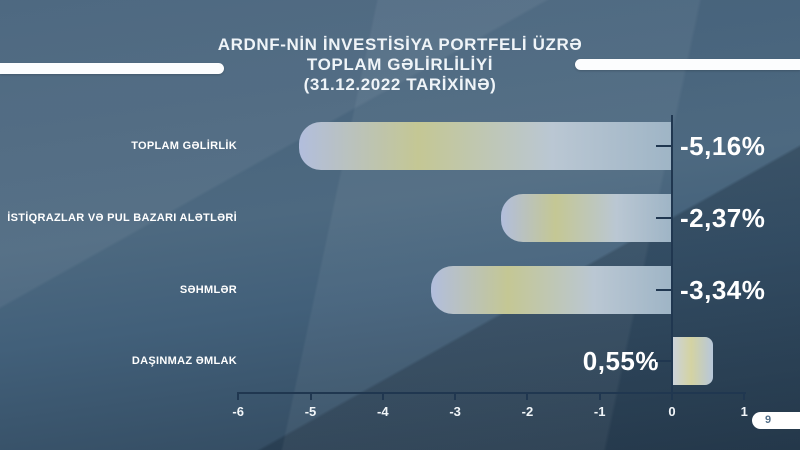  I want to click on title-line-1: ARDNF-NİN İNVESTİSİYA PORTFELİ ÜZRƏ, so click(400, 44).